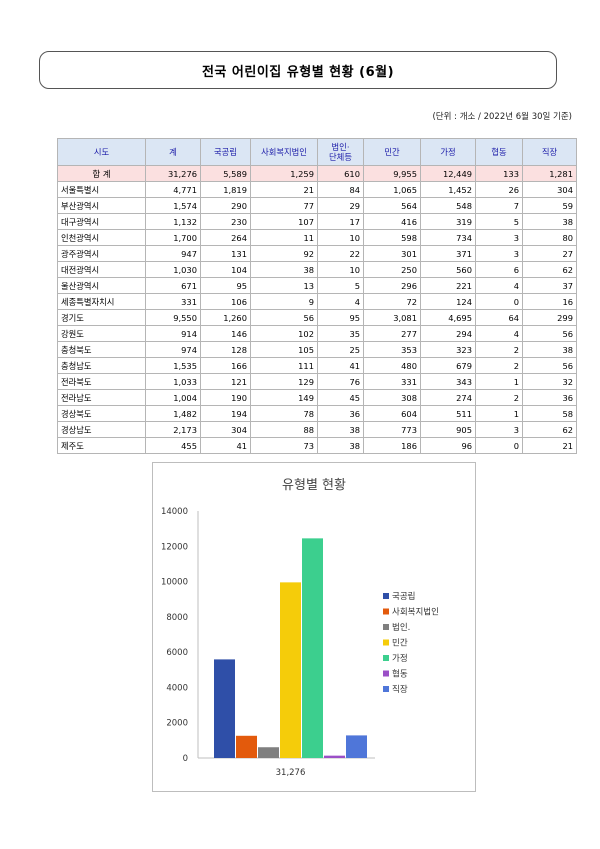 This screenshot has height=849, width=600. What do you see at coordinates (448, 413) in the screenshot?
I see `value-cell: 511` at bounding box center [448, 413].